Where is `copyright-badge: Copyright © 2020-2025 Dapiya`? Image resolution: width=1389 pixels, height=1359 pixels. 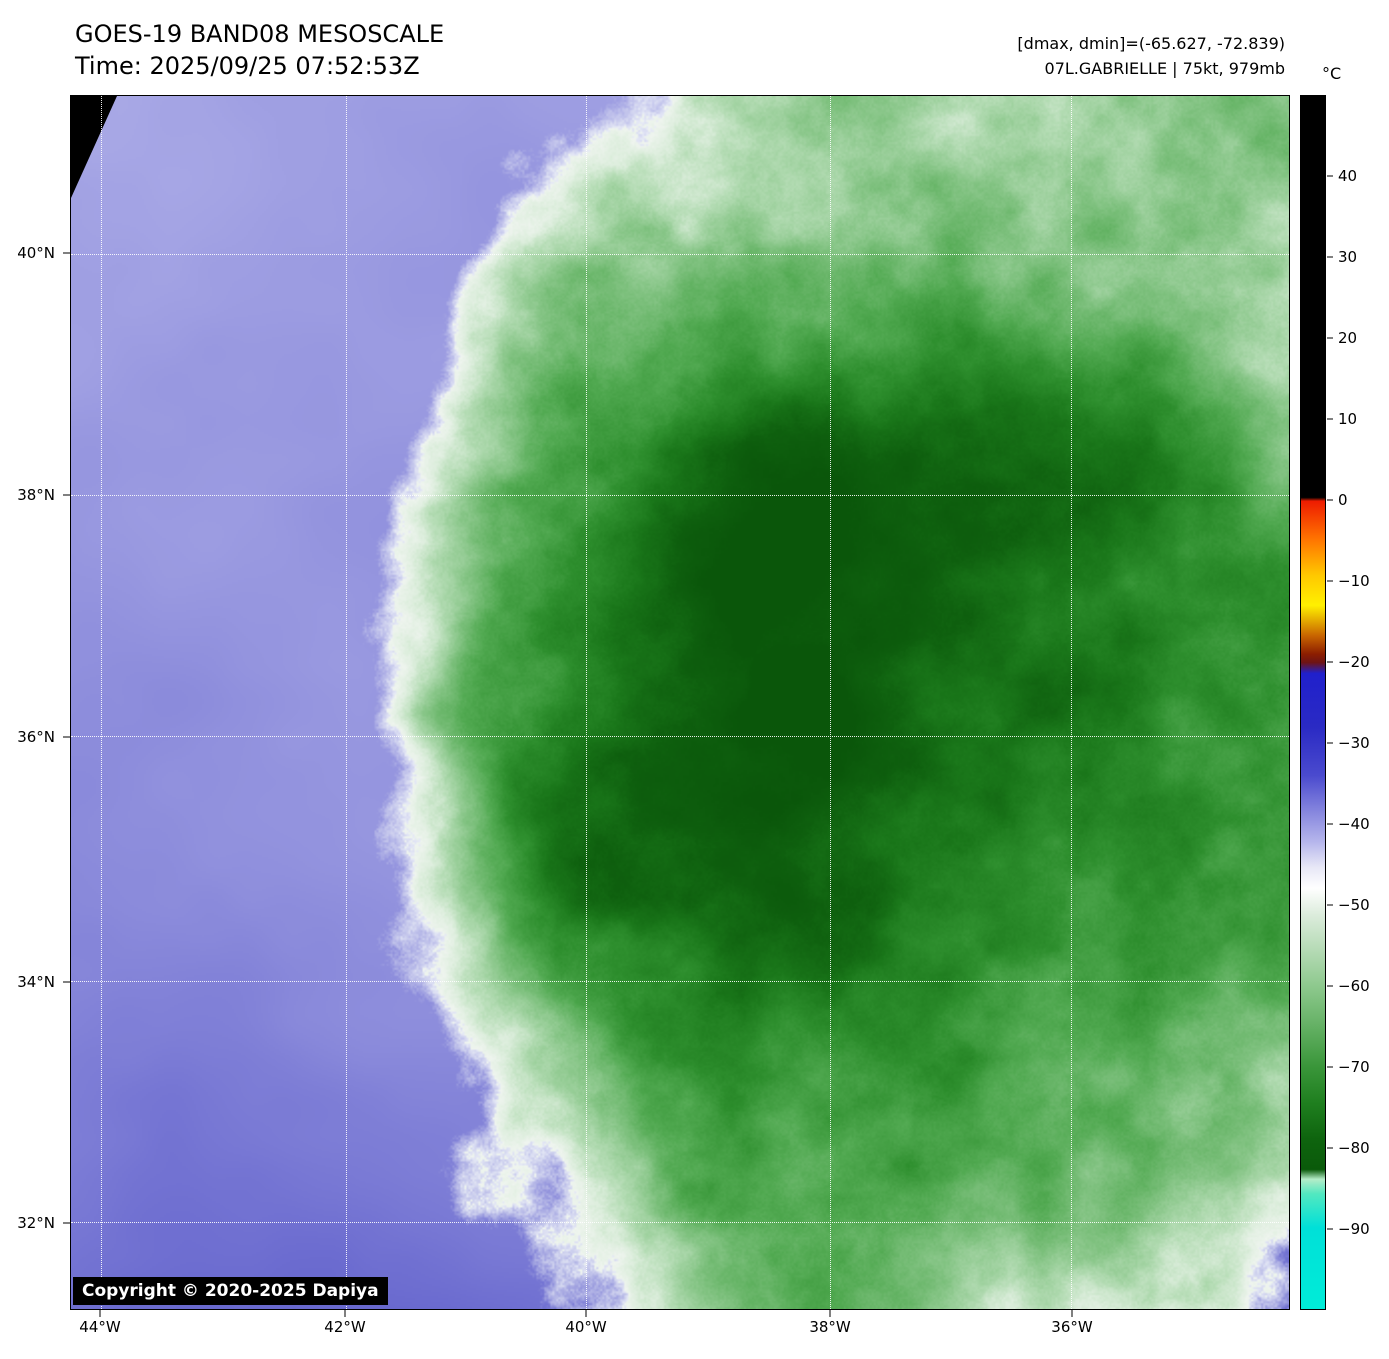
copyright-badge: Copyright © 2020-2025 Dapiya is located at coordinates (230, 1291).